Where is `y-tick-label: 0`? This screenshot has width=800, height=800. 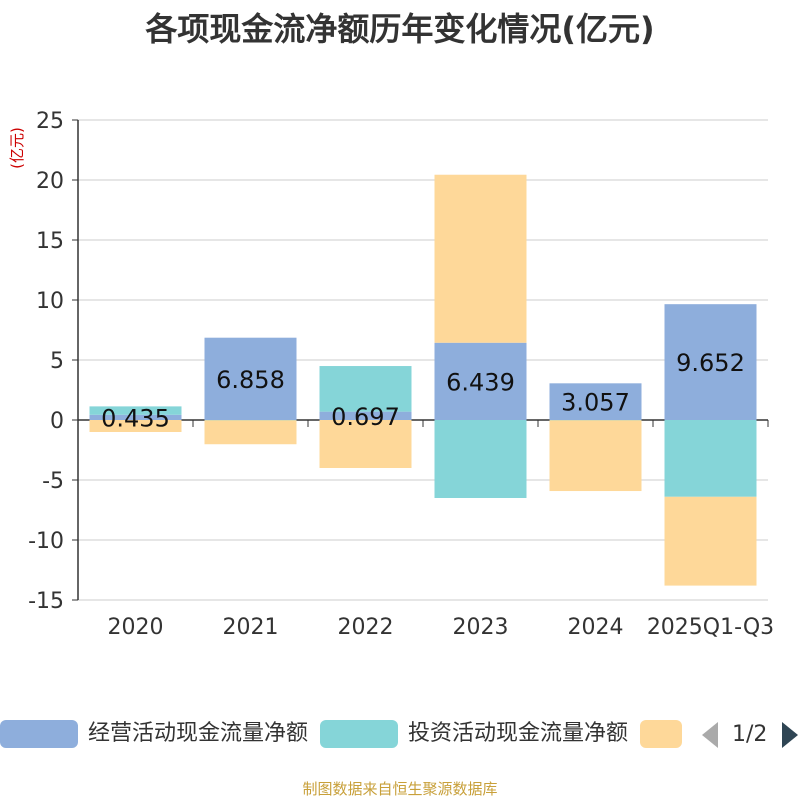 y-tick-label: 0 is located at coordinates (57, 421).